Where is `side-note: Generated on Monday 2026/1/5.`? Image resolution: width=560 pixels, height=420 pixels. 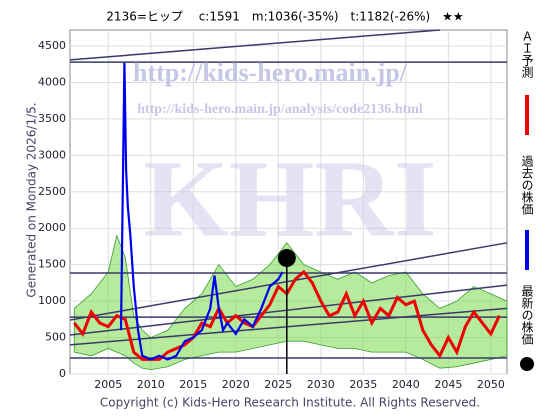 side-note: Generated on Monday 2026/1/5. is located at coordinates (32, 199).